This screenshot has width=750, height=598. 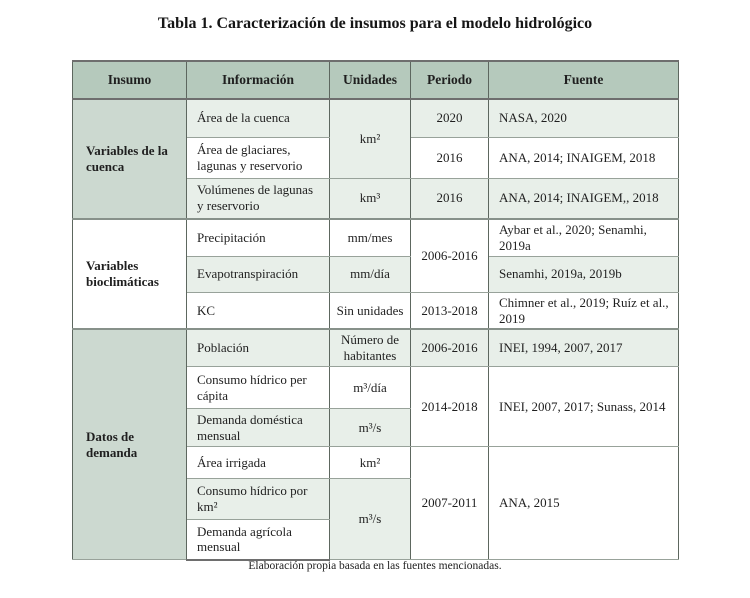 I want to click on table-row: Consumo hídrico por km² m³/s, so click(x=376, y=519).